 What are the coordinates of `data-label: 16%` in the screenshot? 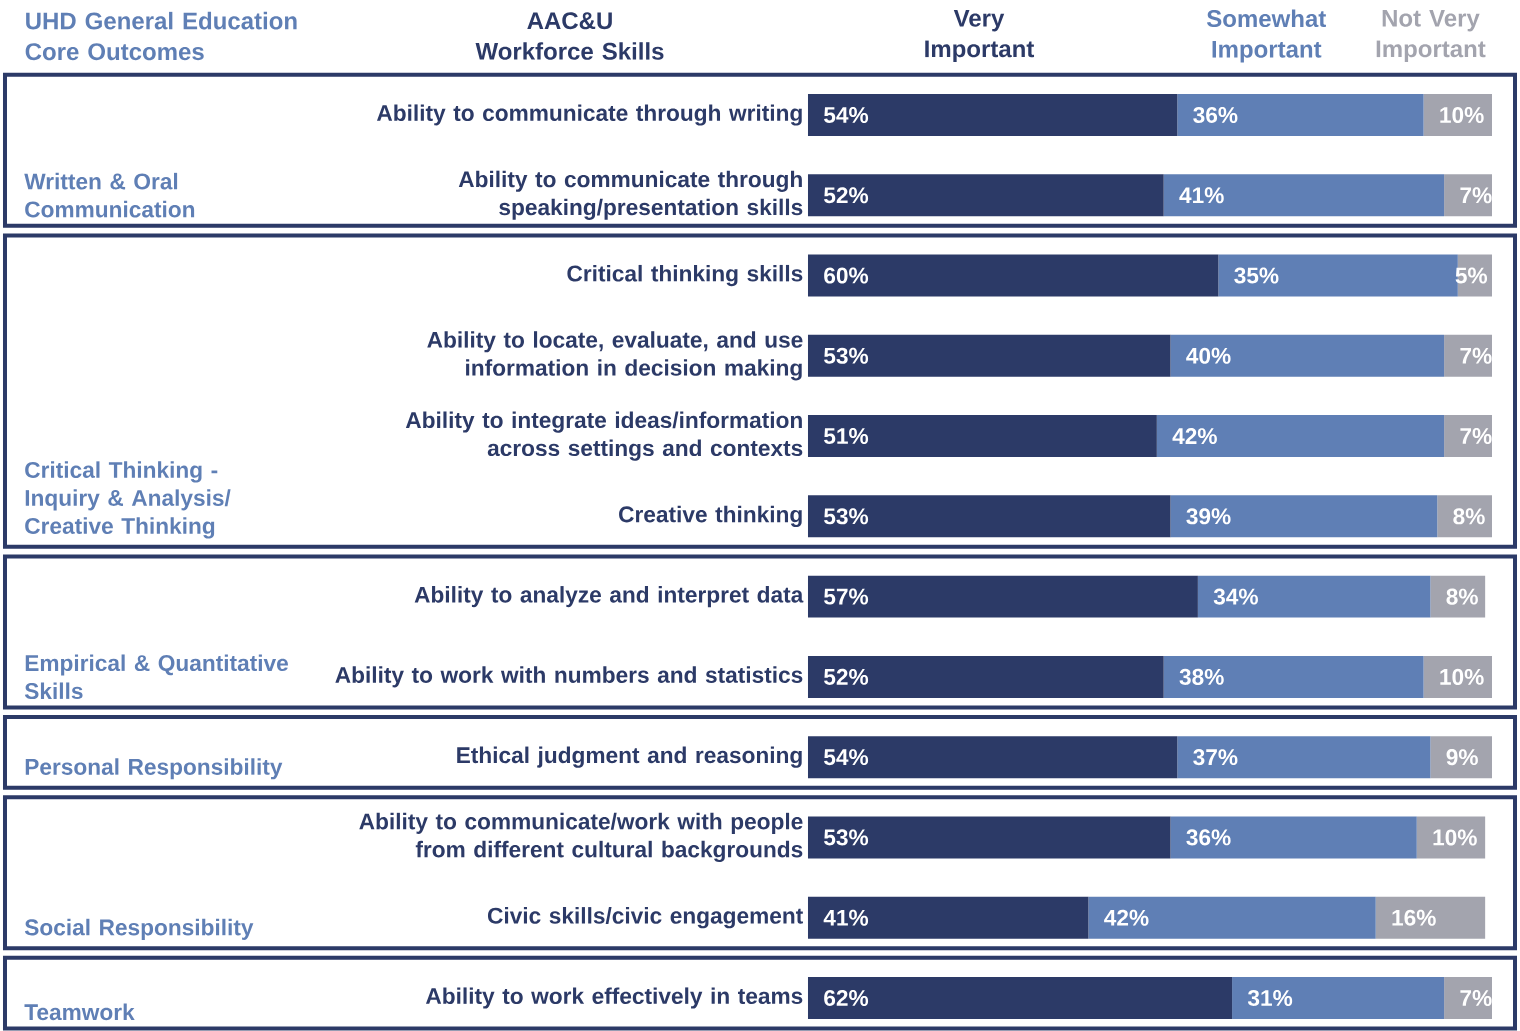 It's located at (1414, 917).